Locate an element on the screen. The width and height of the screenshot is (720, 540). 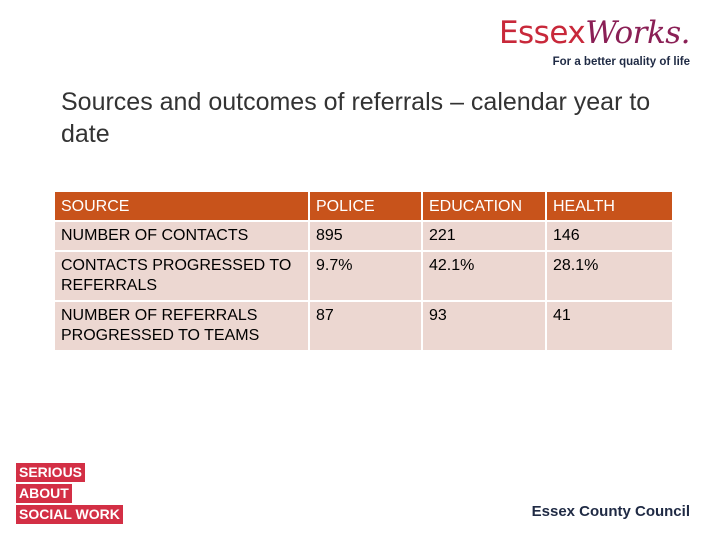
council-name: Essex County Council is located at coordinates (610, 511).